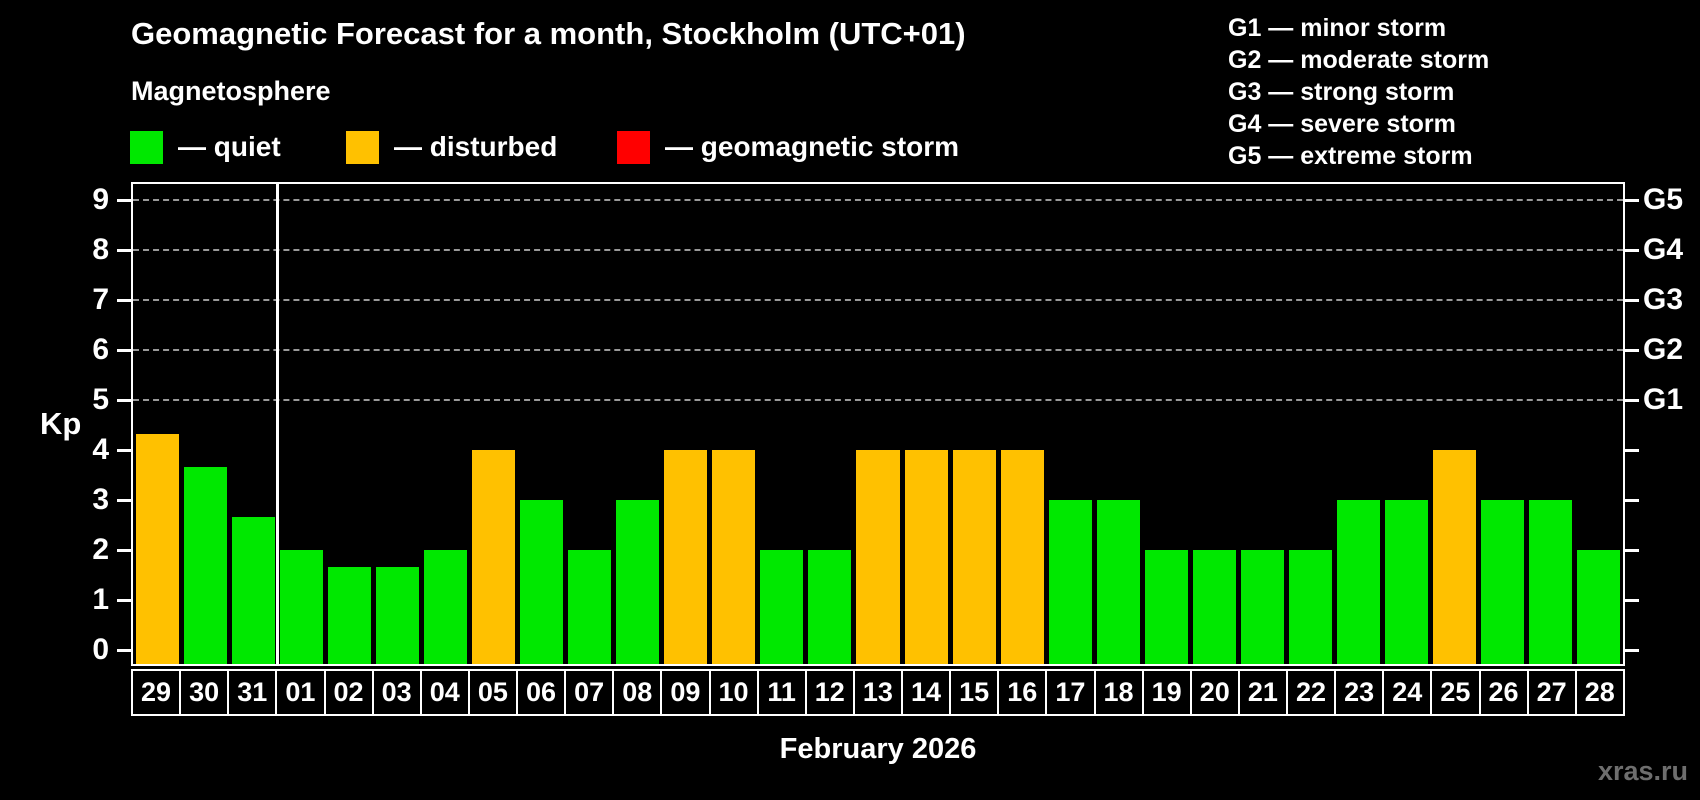  What do you see at coordinates (1503, 692) in the screenshot?
I see `date-cell: 26` at bounding box center [1503, 692].